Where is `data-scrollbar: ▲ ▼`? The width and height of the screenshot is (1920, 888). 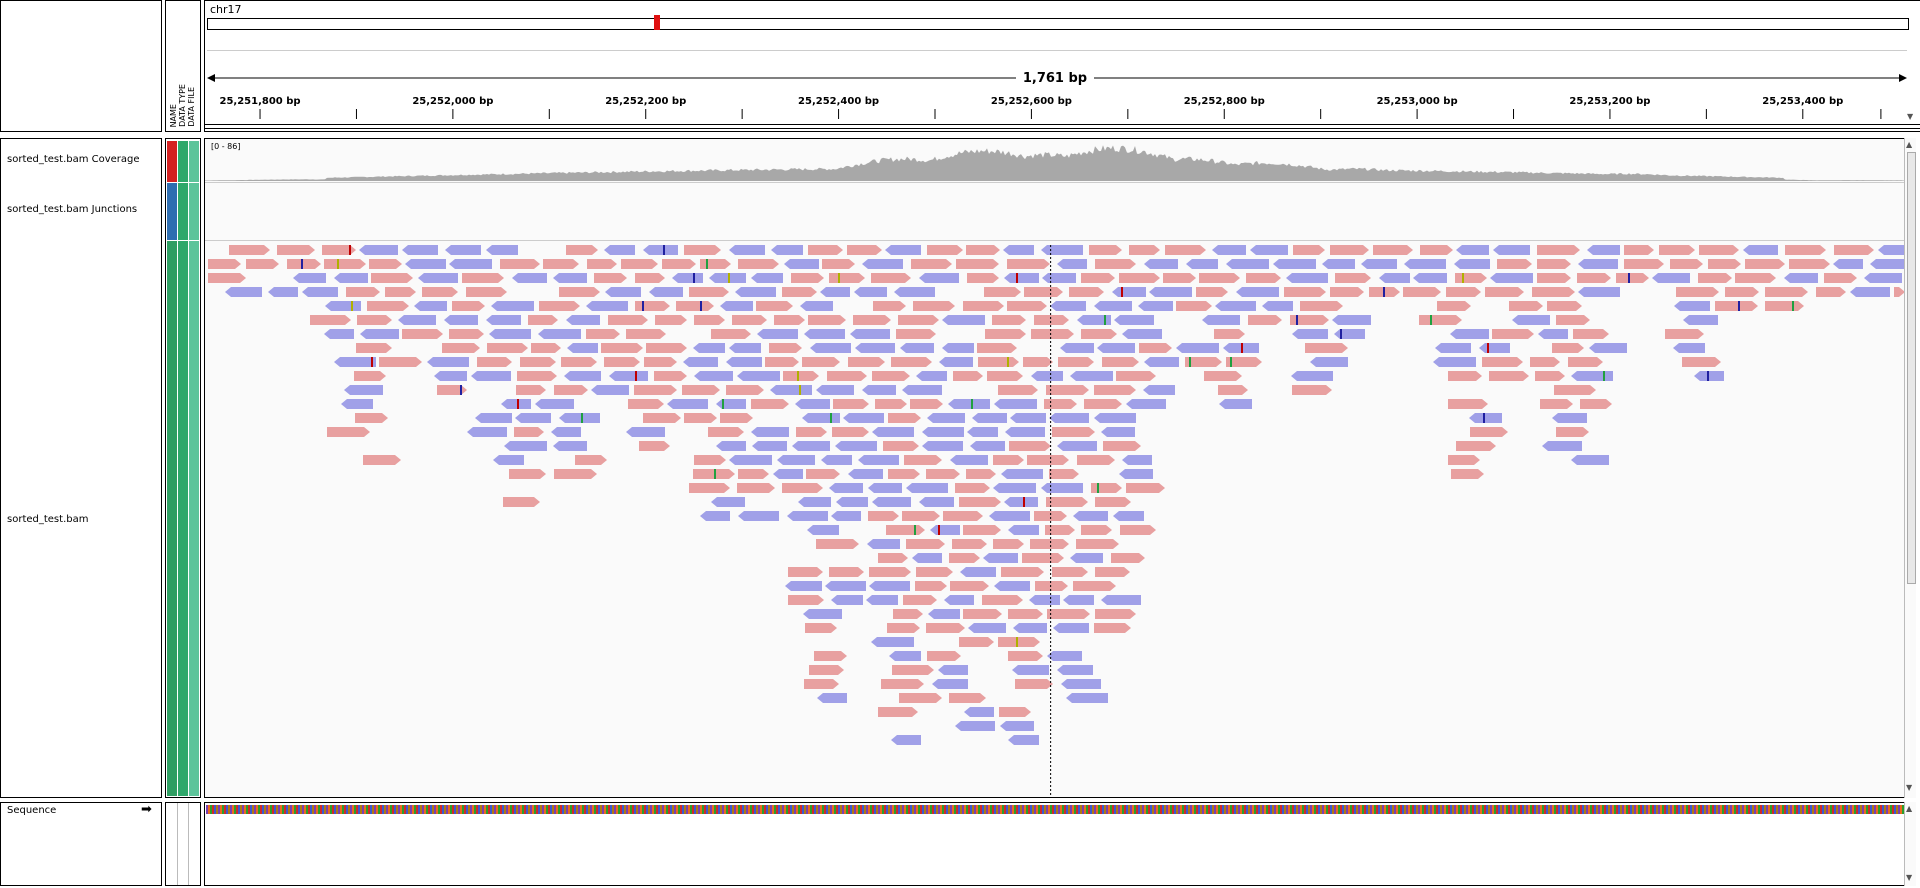
data-scrollbar: ▲ ▼ is located at coordinates (1910, 468).